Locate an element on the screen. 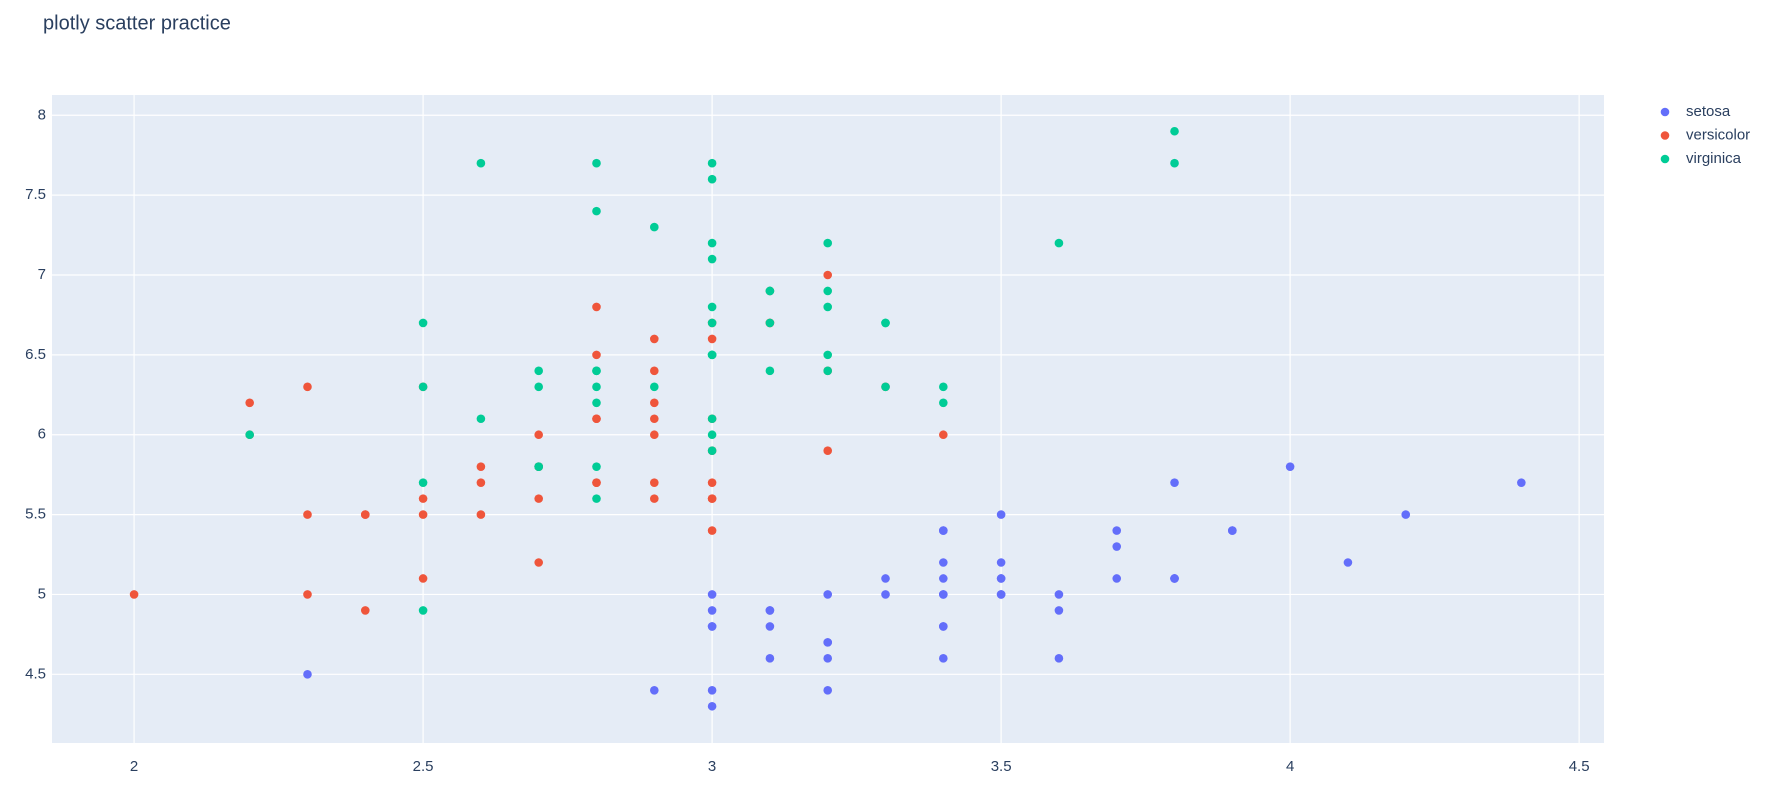 This screenshot has width=1765, height=789. y-tick-label: 6 is located at coordinates (42, 434).